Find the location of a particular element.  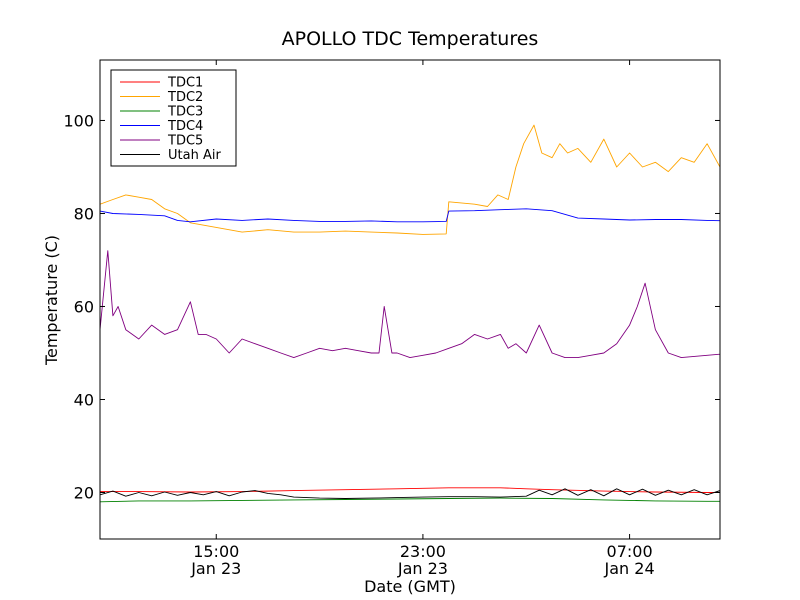

x-tick-label-time: 15:00 is located at coordinates (216, 551).